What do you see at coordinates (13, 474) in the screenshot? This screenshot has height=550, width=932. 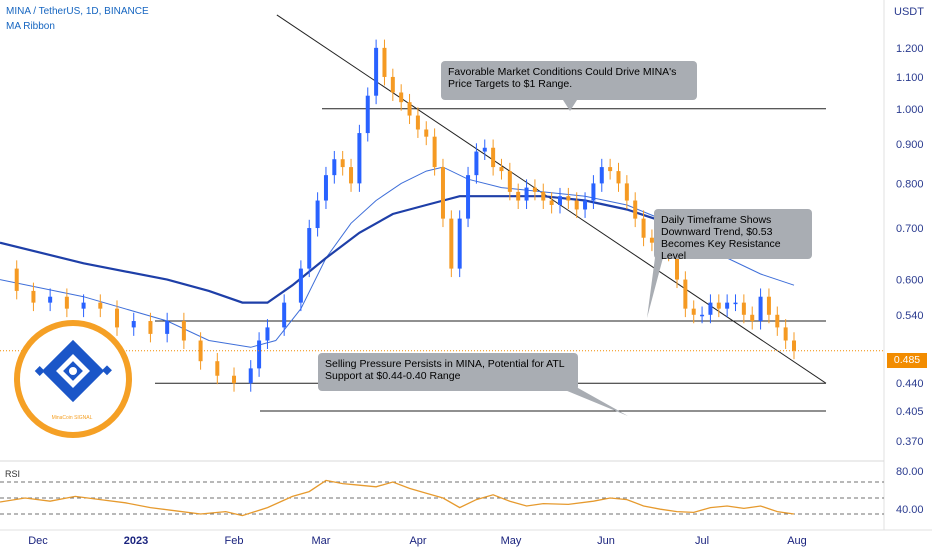 I see `rsi-label: RSI` at bounding box center [13, 474].